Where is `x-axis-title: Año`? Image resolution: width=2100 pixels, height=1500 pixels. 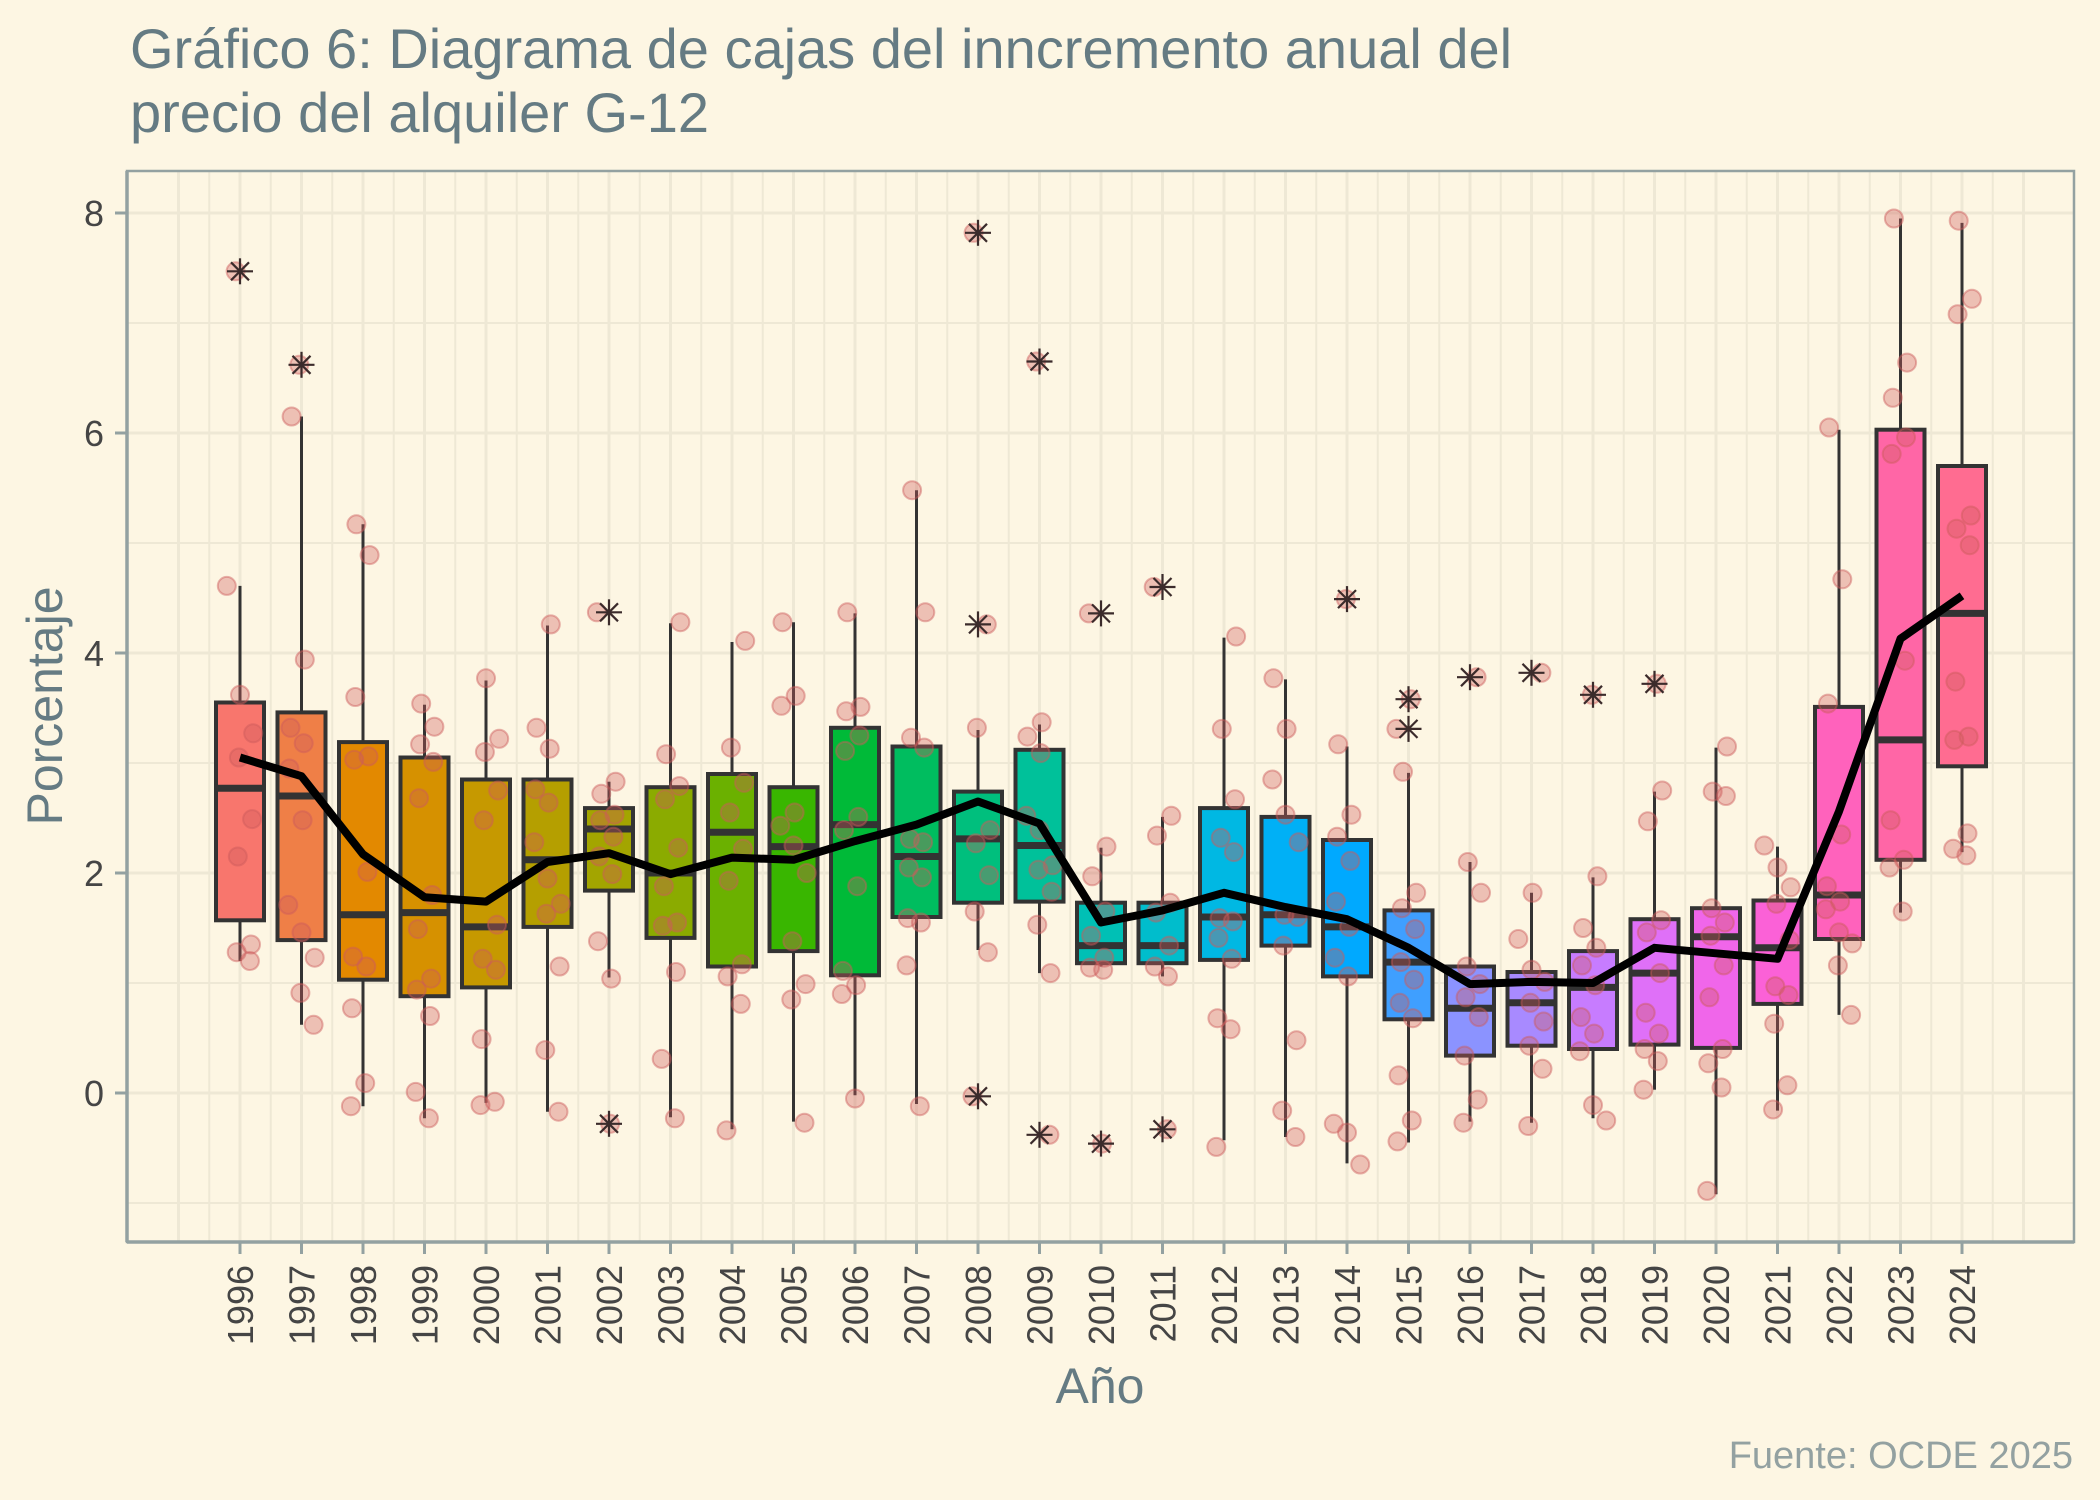
x-axis-title: Año is located at coordinates (1100, 1386).